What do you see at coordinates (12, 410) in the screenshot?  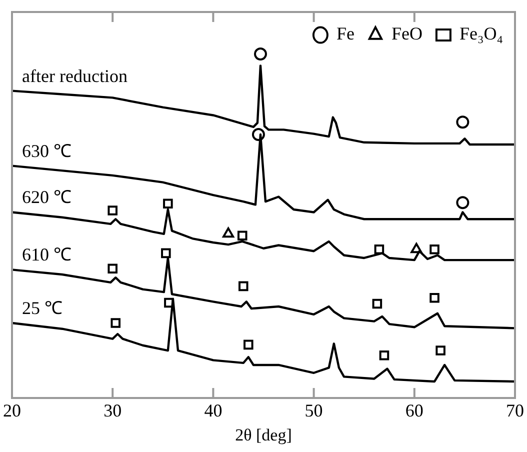 I see `x-tick-label: 20` at bounding box center [12, 410].